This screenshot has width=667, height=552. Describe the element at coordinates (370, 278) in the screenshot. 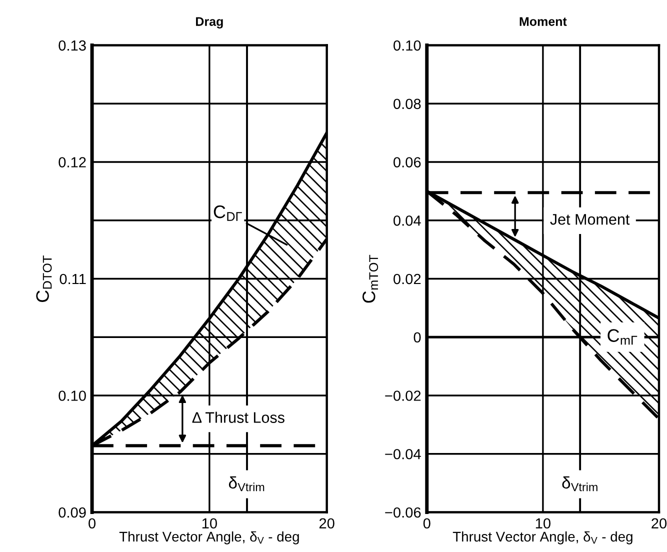

I see `y-axis-title: C$_{mTOT}$` at that location.